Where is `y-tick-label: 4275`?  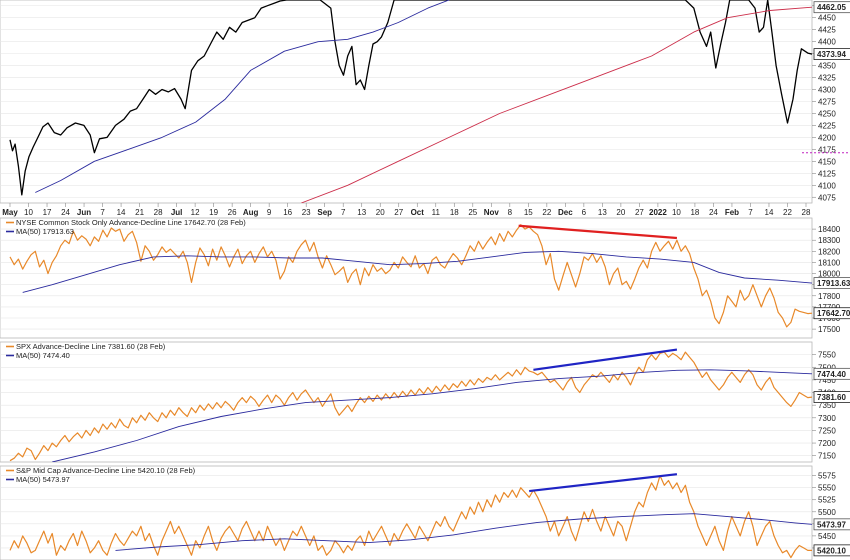
y-tick-label: 4275 is located at coordinates (827, 102).